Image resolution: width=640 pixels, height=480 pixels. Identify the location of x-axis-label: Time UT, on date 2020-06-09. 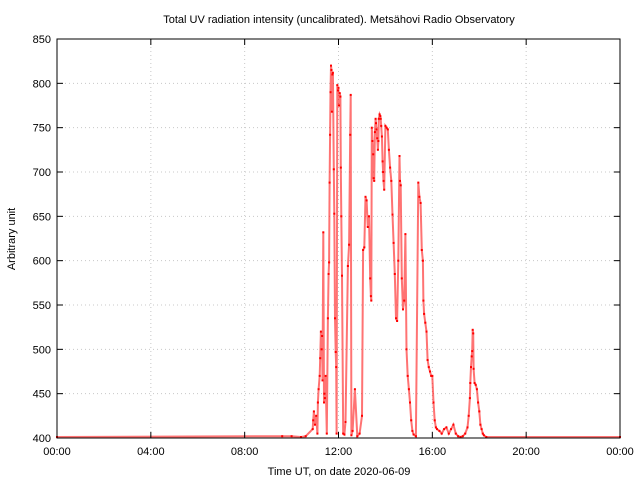
(339, 472).